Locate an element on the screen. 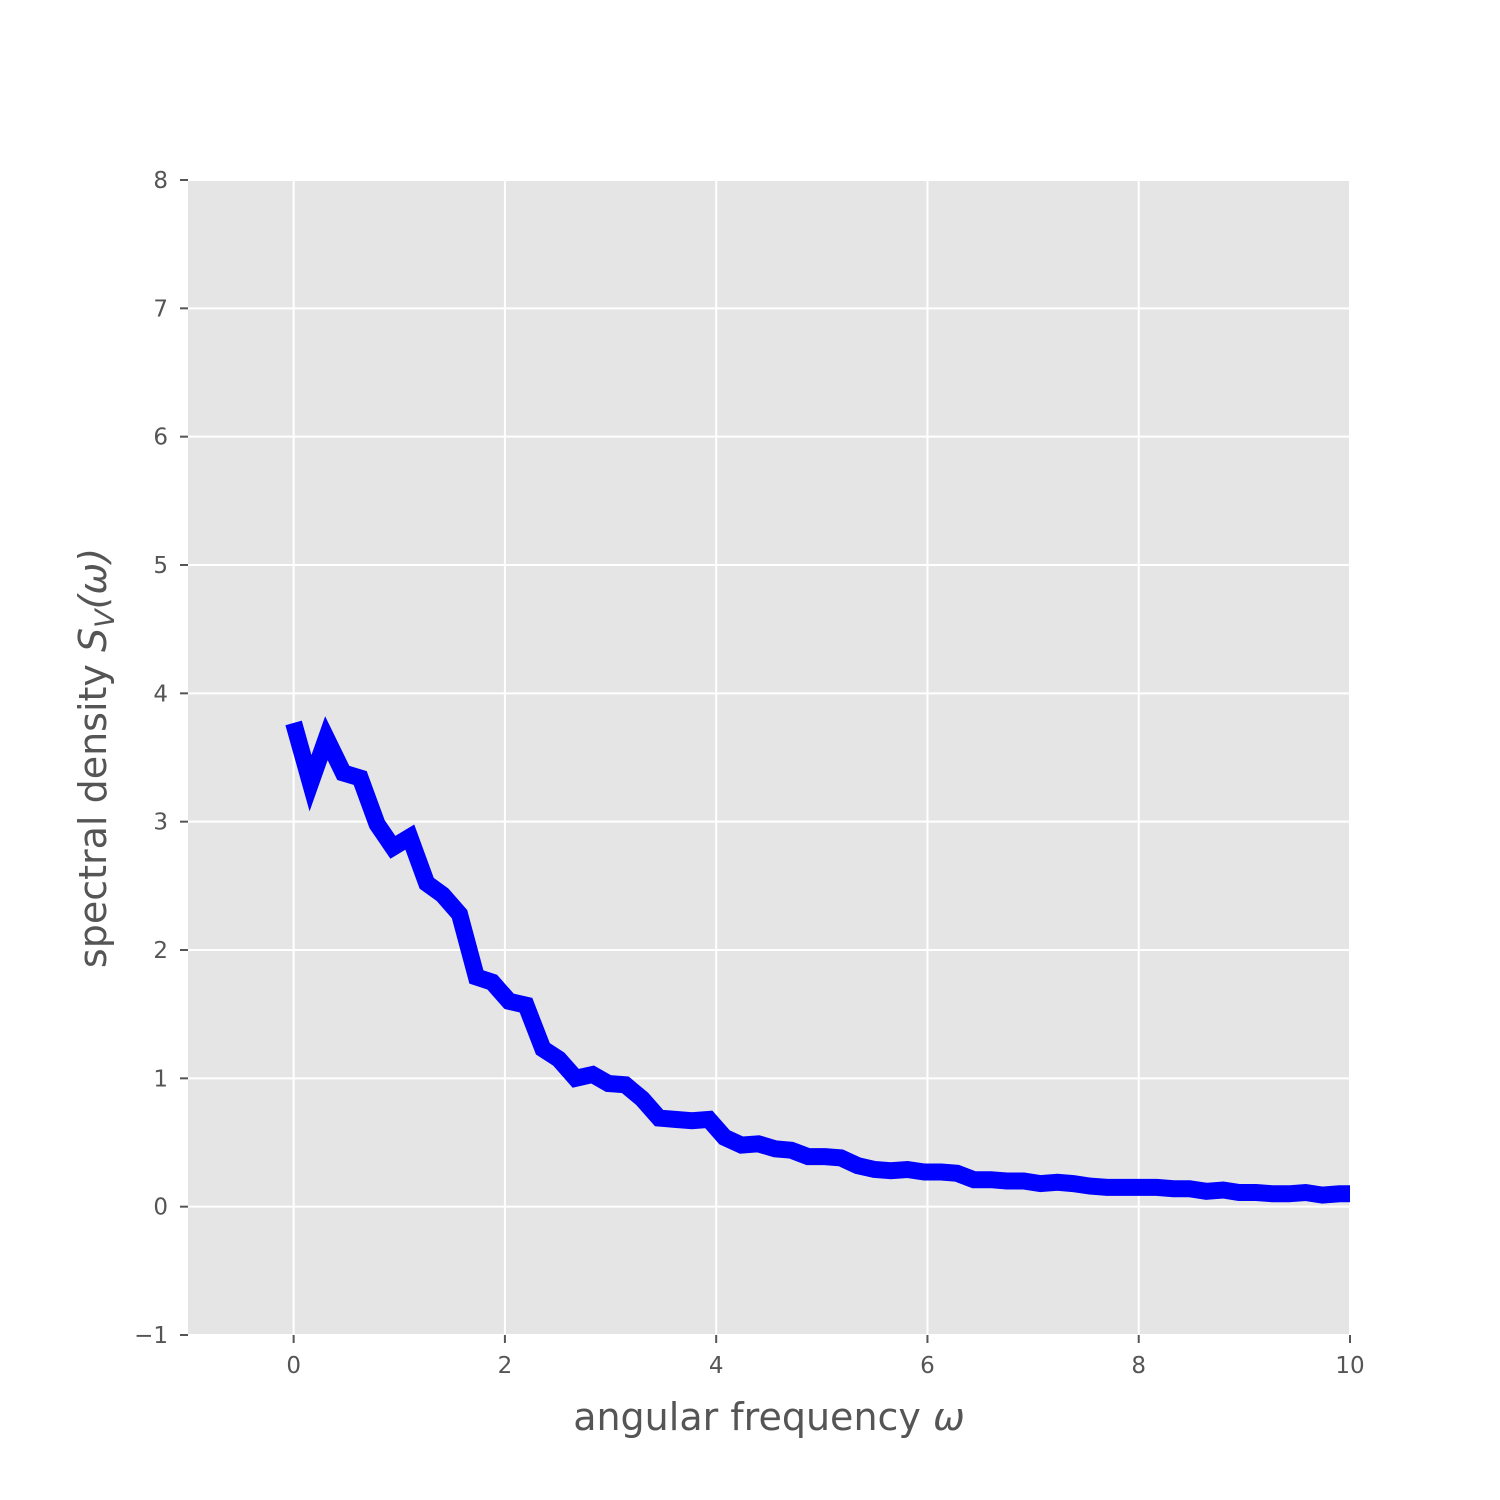  y-tick-label: 4 is located at coordinates (160, 694).